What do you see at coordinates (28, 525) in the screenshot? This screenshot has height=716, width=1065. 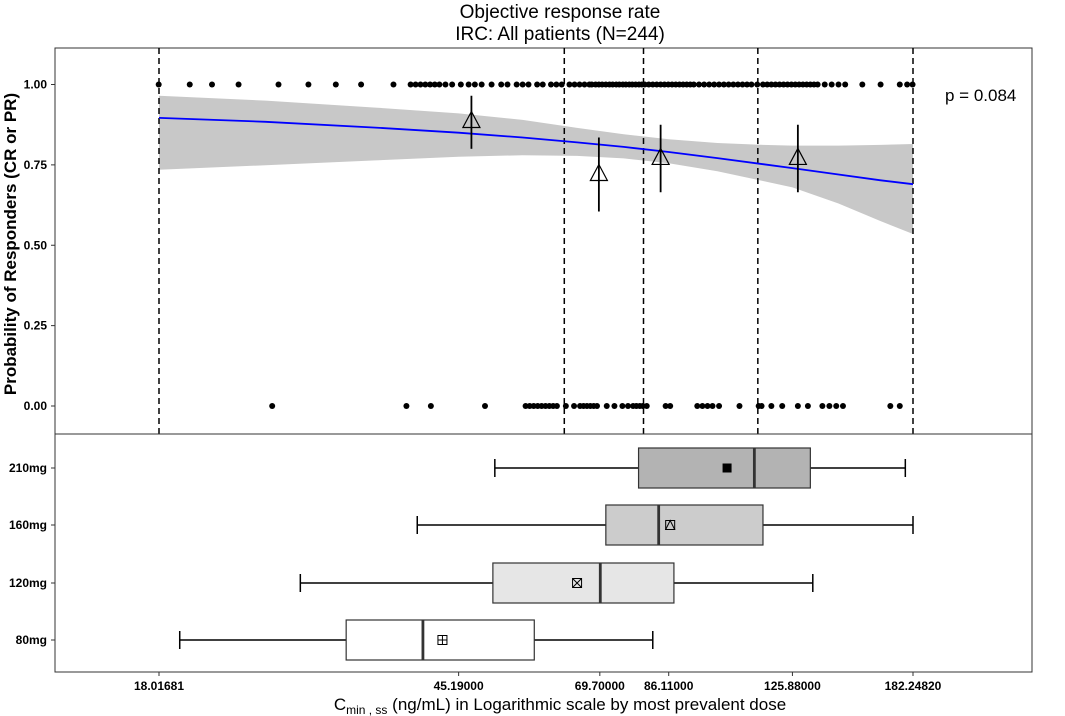 I see `dose-label-160mg: 160mg` at bounding box center [28, 525].